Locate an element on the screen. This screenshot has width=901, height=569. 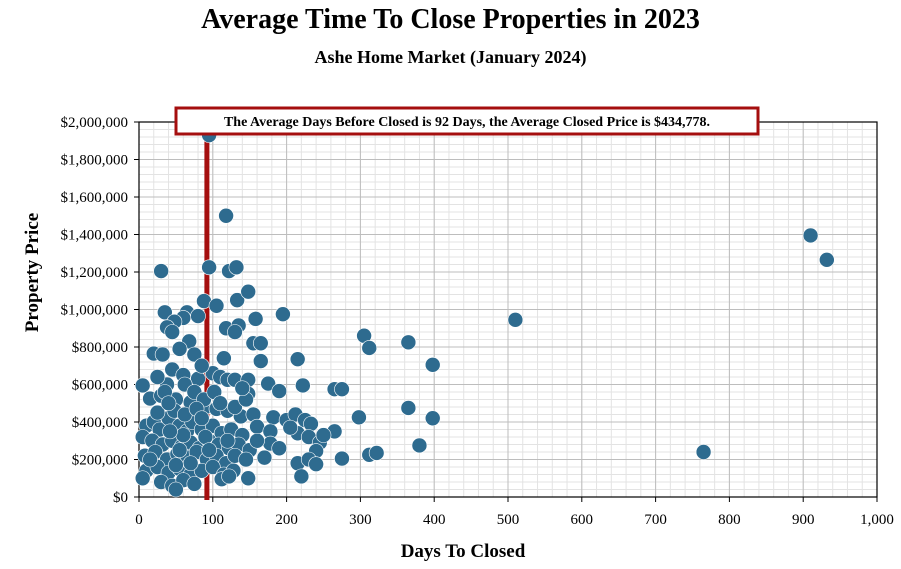
x-tick-label: 100 is located at coordinates (213, 520).